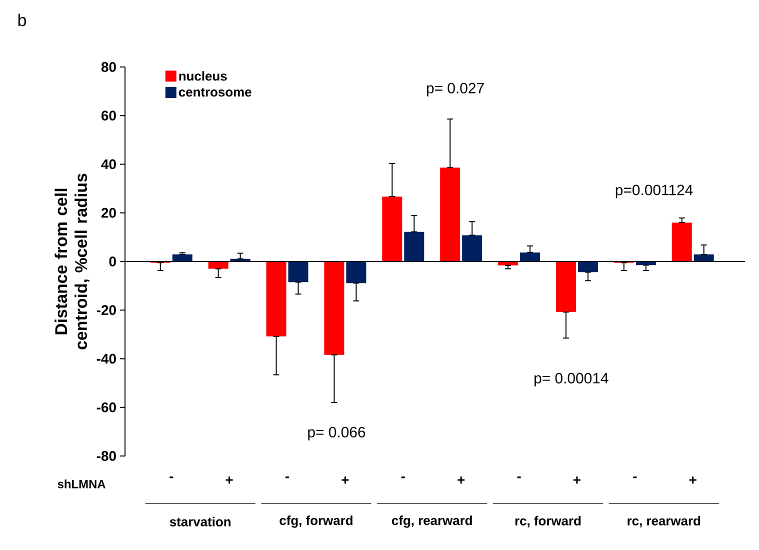 The width and height of the screenshot is (759, 550). I want to click on y-tick-label: -20, so click(106, 310).